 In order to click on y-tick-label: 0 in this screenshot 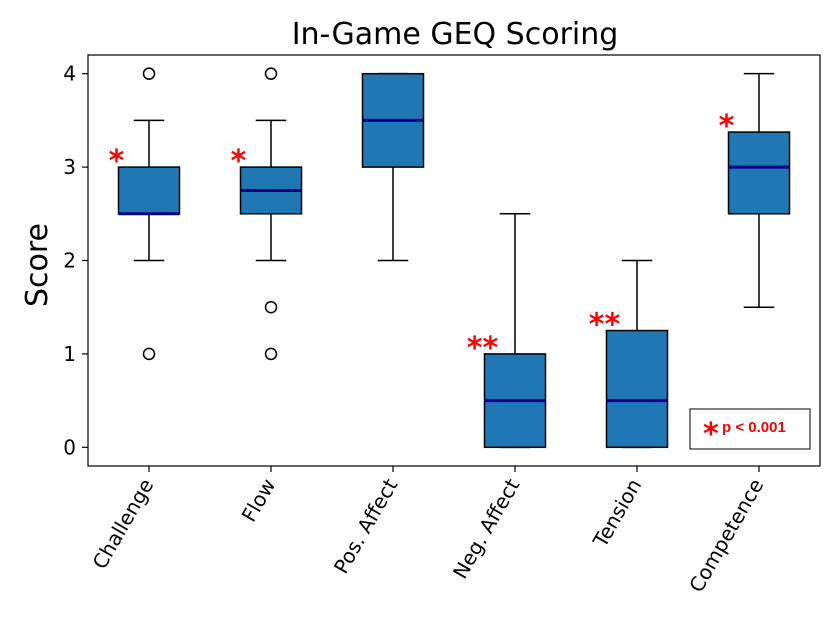, I will do `click(69, 447)`.